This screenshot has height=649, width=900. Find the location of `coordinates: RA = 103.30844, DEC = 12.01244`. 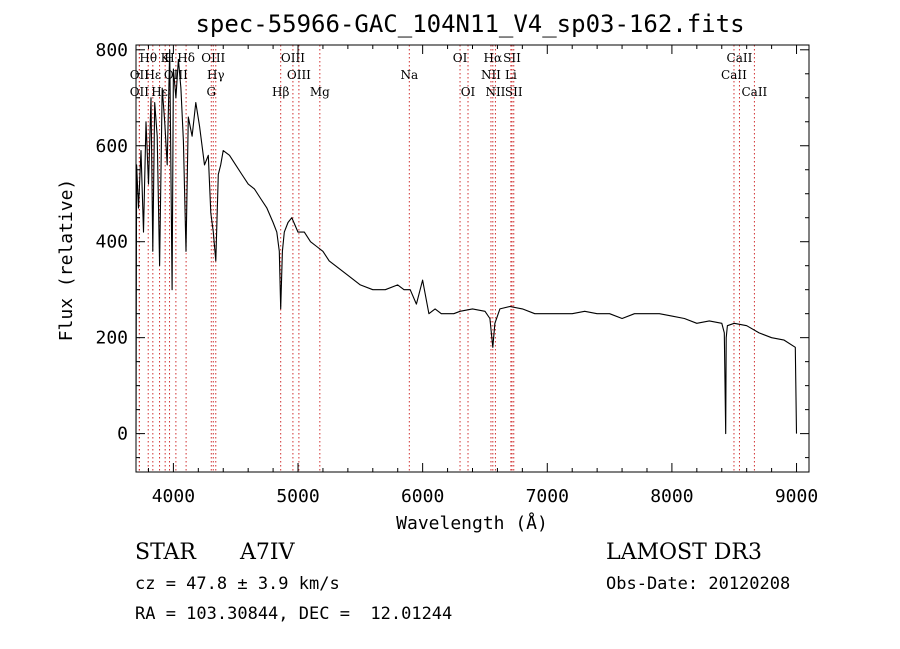

coordinates: RA = 103.30844, DEC = 12.01244 is located at coordinates (294, 614).